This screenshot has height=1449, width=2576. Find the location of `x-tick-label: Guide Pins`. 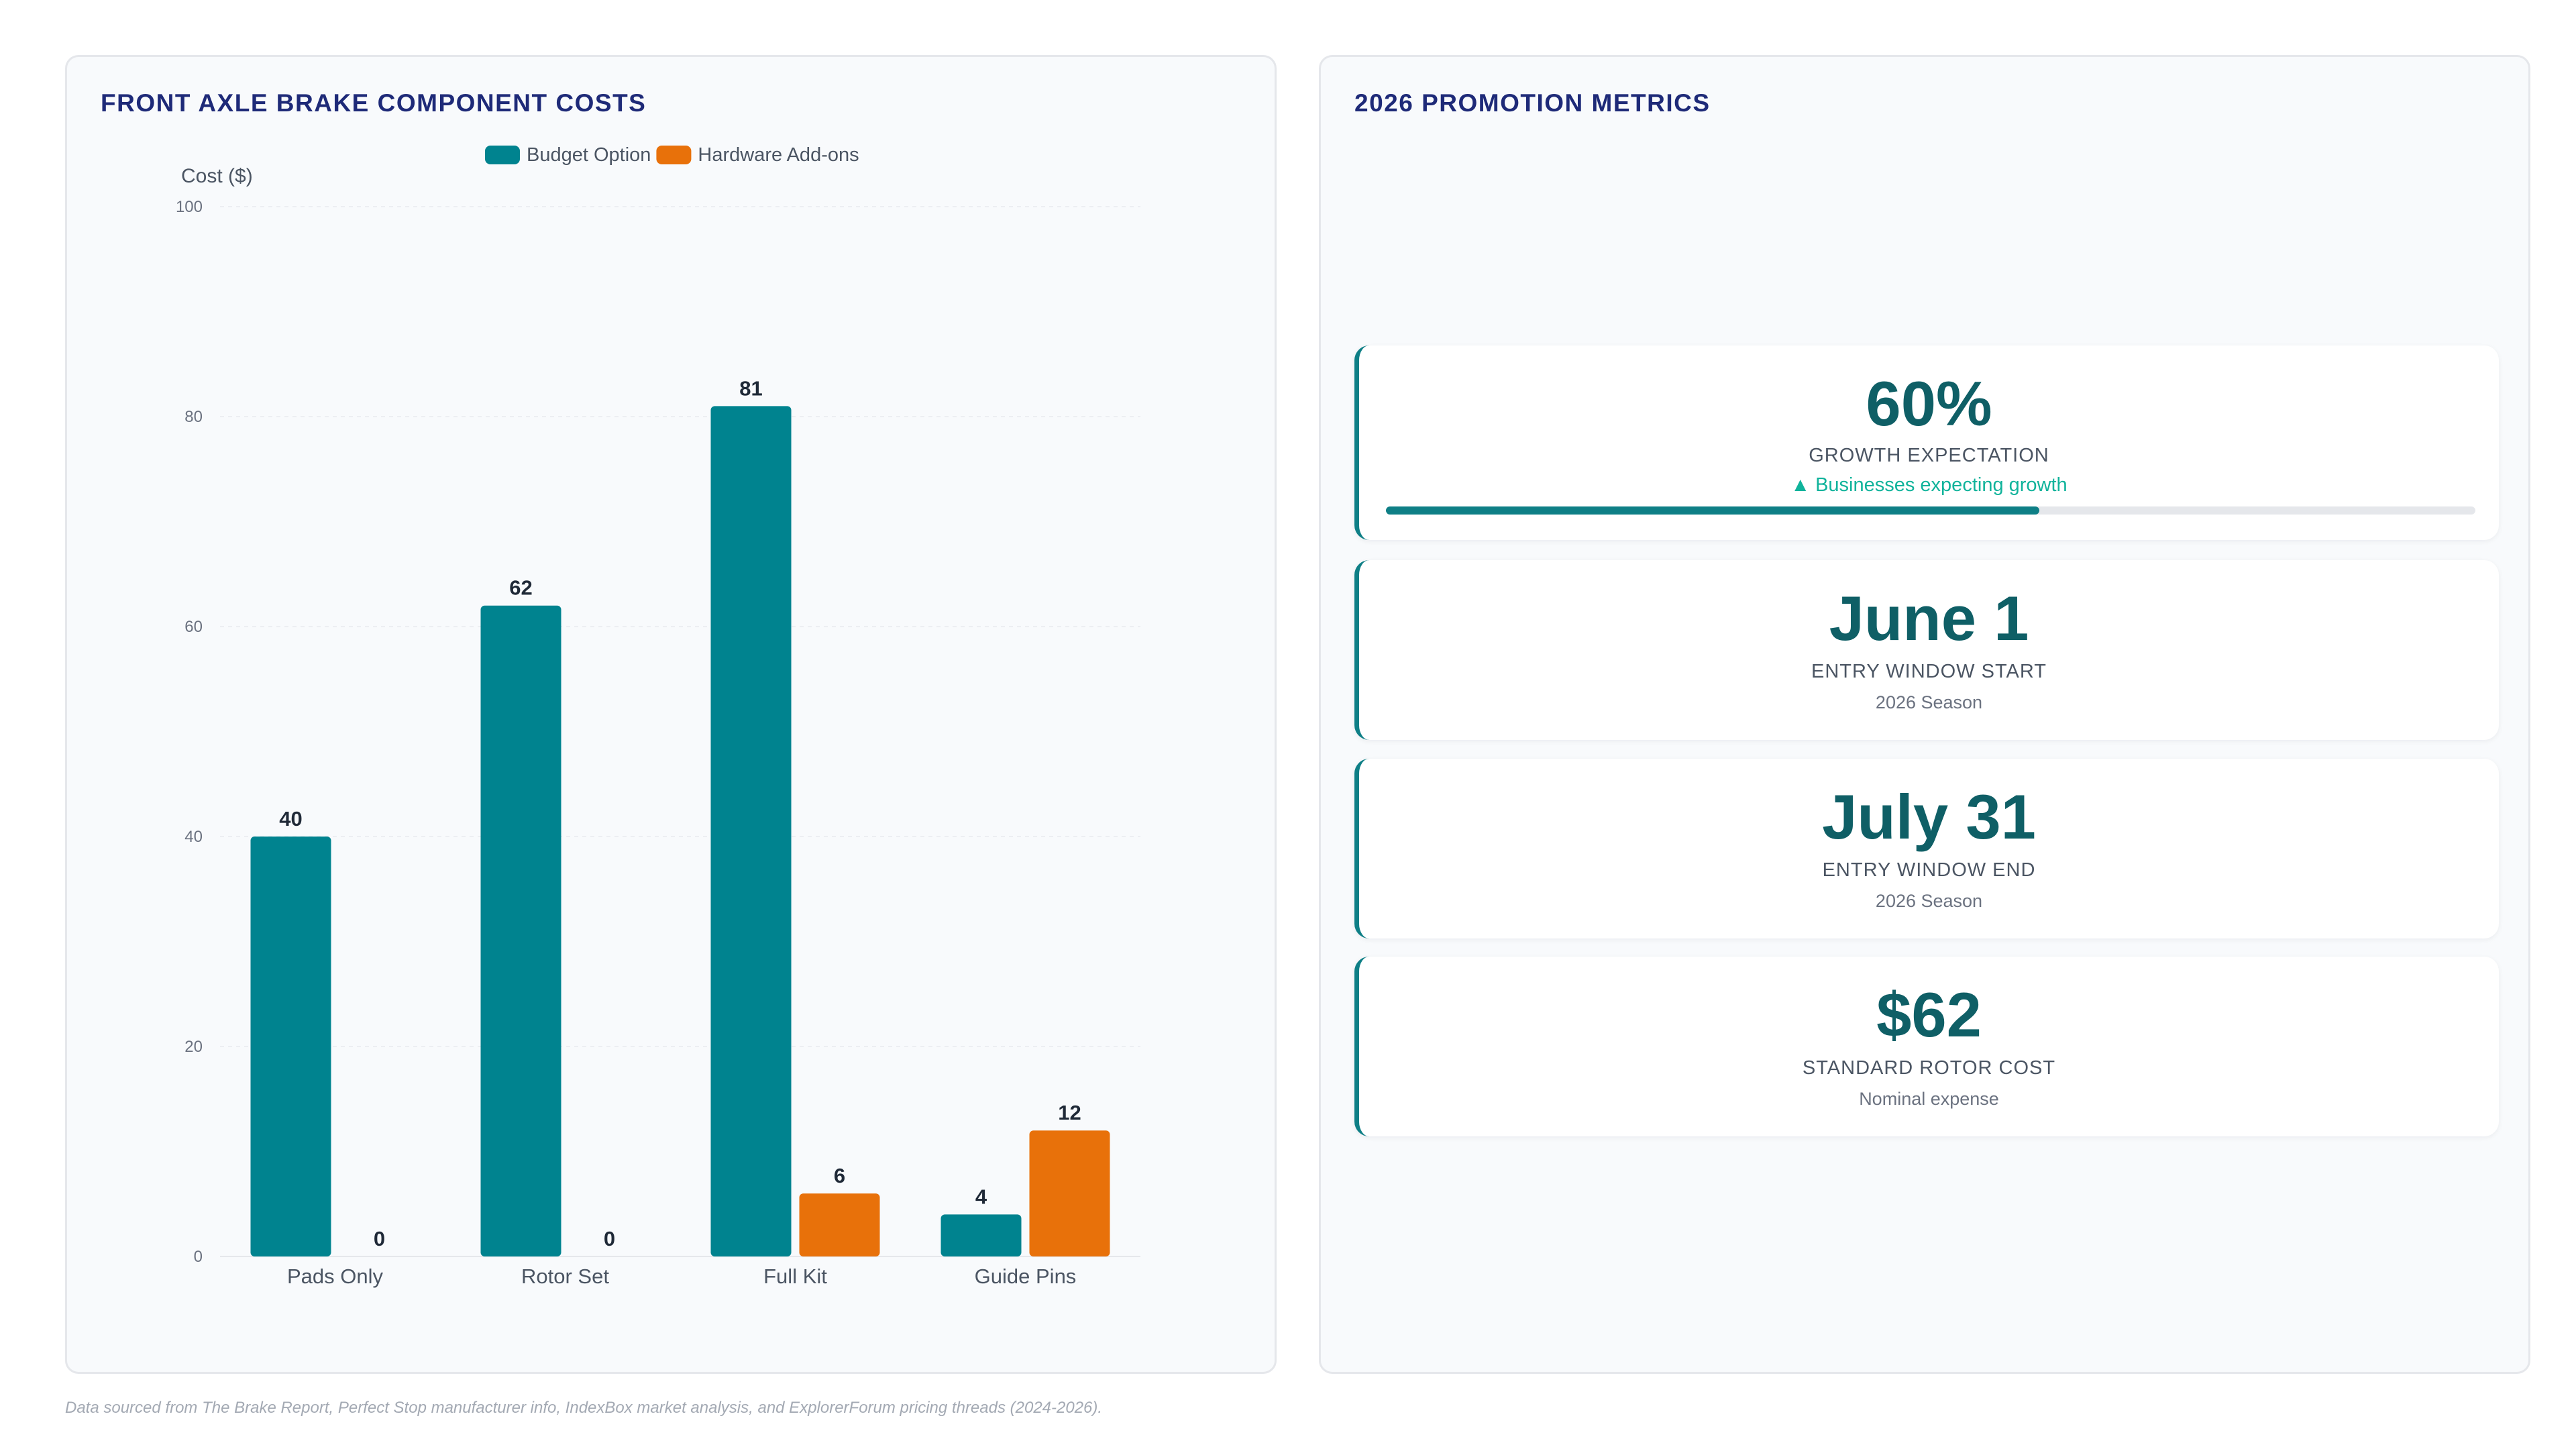

x-tick-label: Guide Pins is located at coordinates (1026, 1276).